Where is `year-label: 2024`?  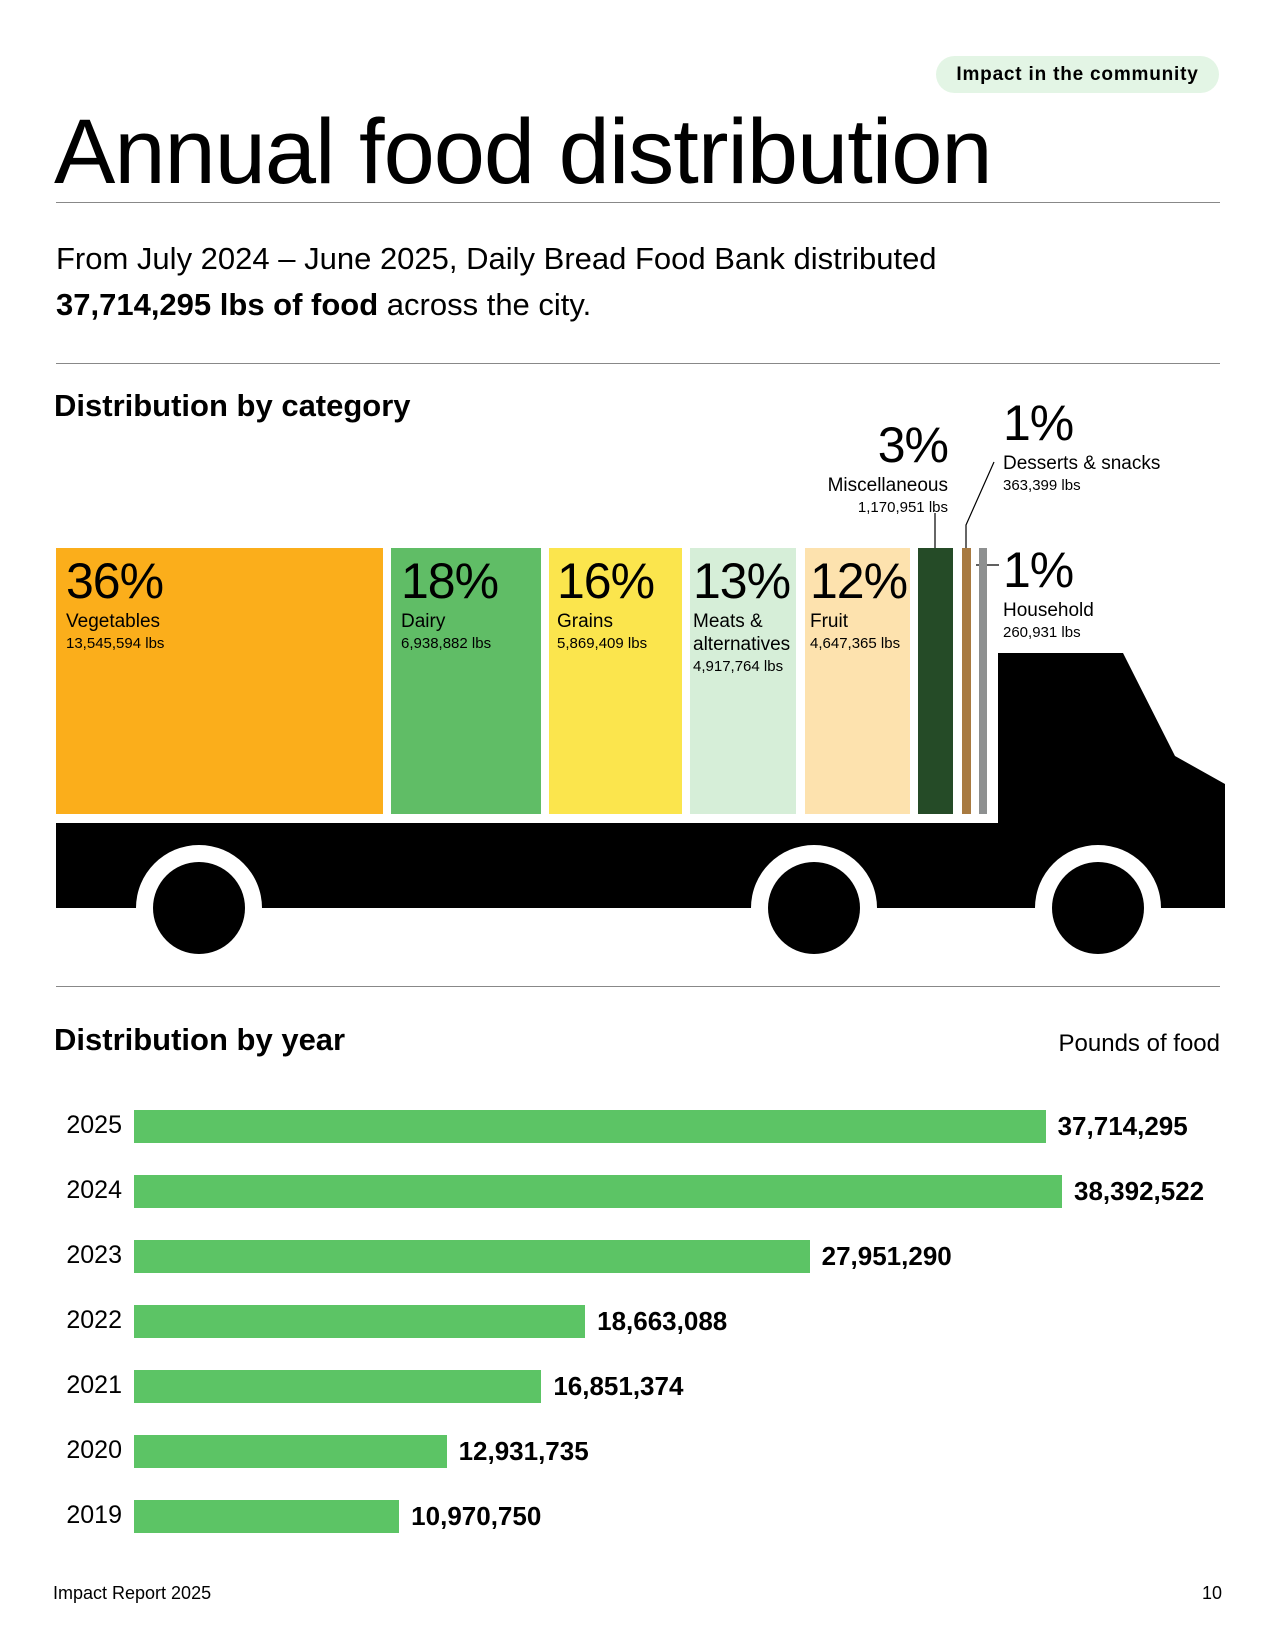
year-label: 2024 is located at coordinates (94, 1190).